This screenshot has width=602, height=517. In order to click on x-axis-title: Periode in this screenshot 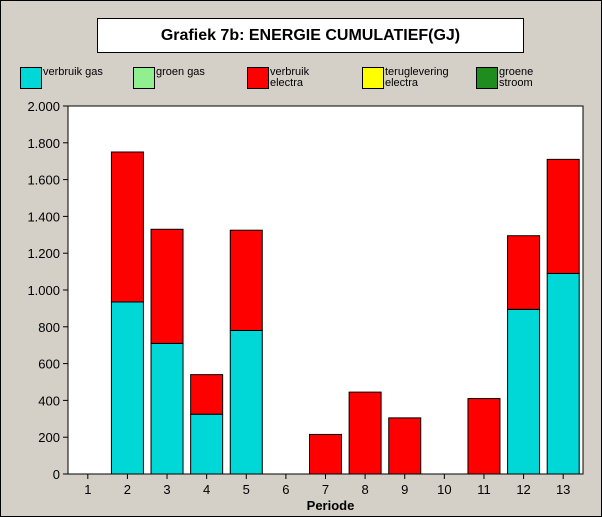, I will do `click(331, 505)`.